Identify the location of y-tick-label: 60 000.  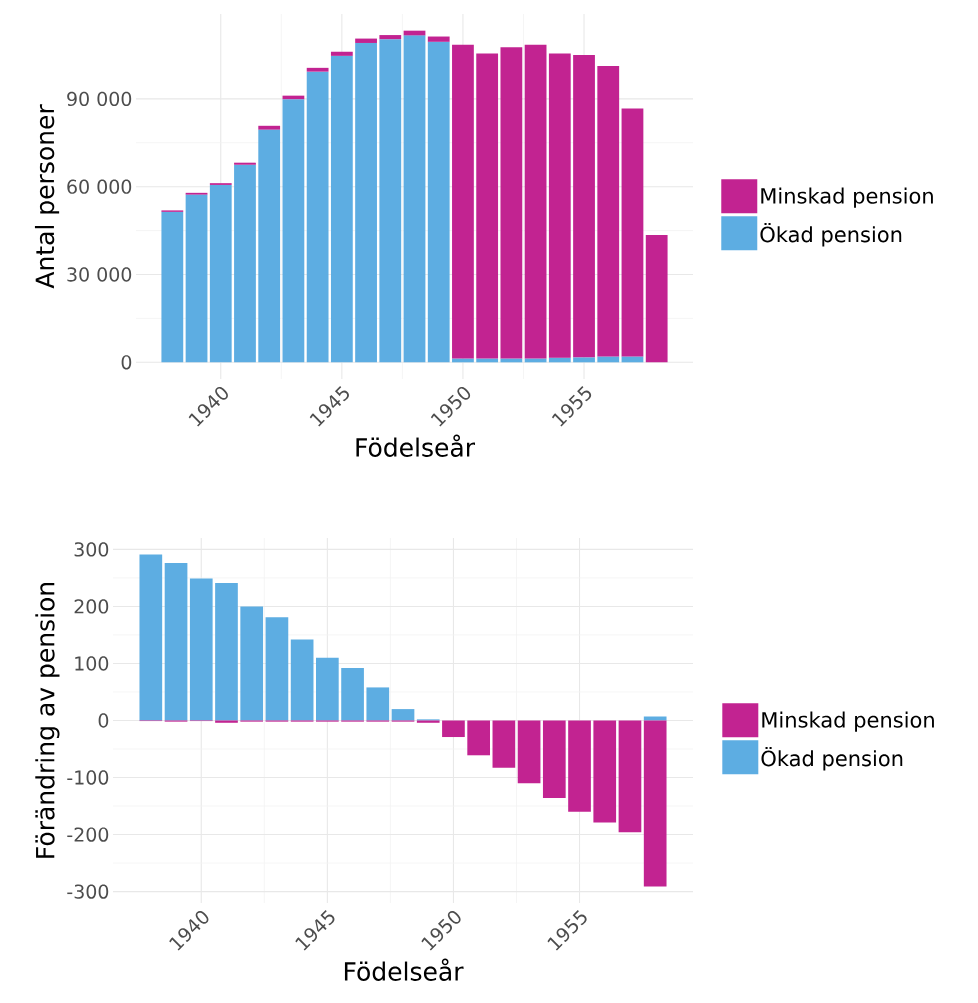
(99, 186).